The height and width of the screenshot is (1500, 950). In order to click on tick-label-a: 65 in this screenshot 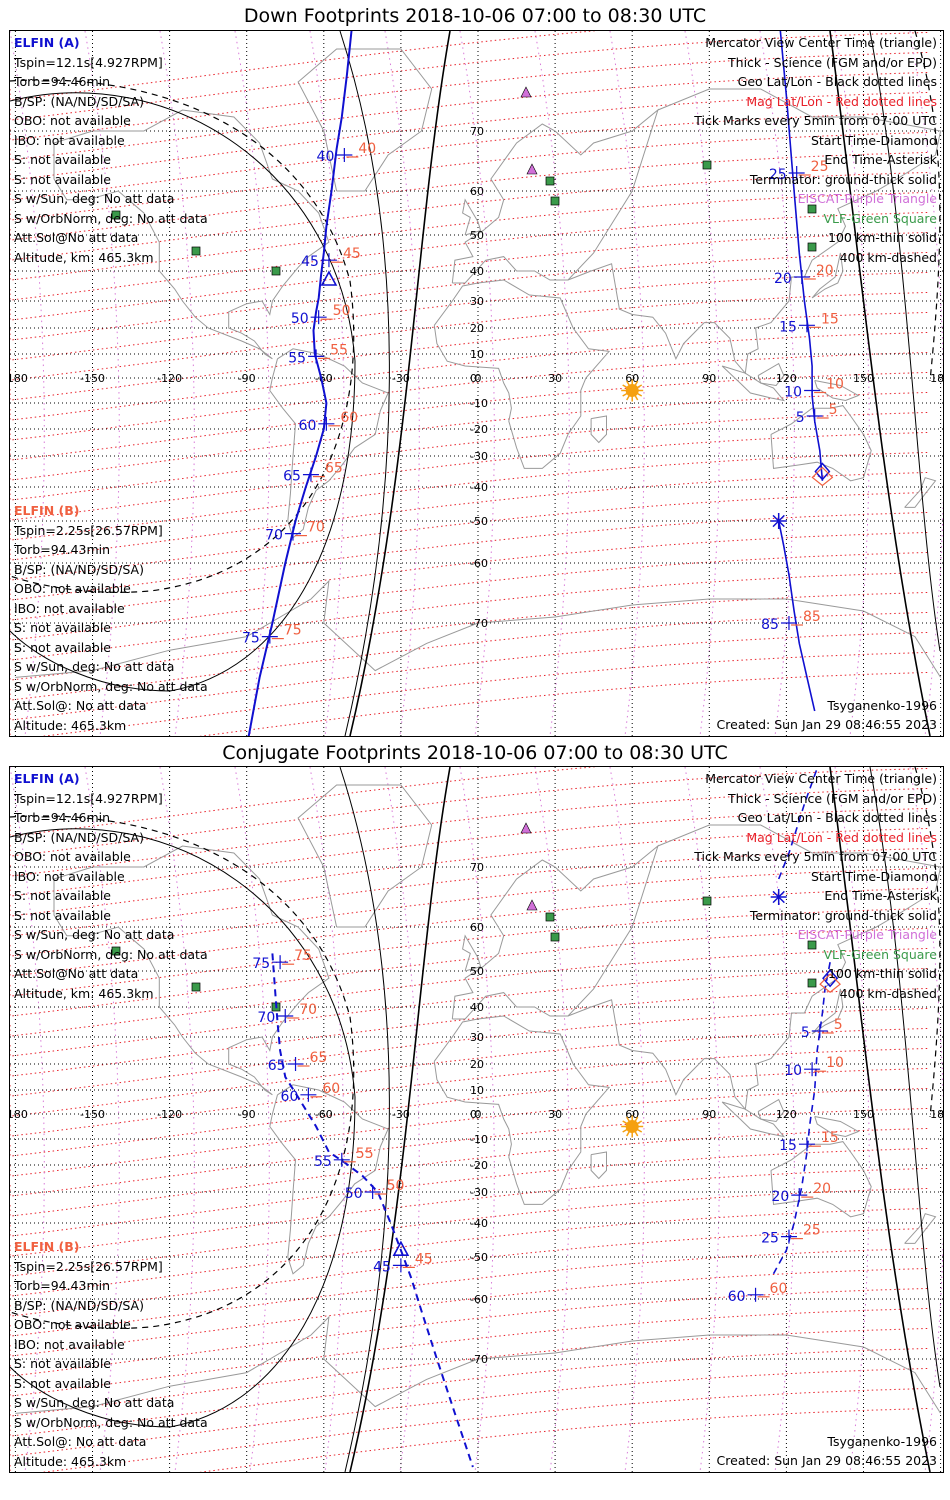, I will do `click(277, 1066)`.